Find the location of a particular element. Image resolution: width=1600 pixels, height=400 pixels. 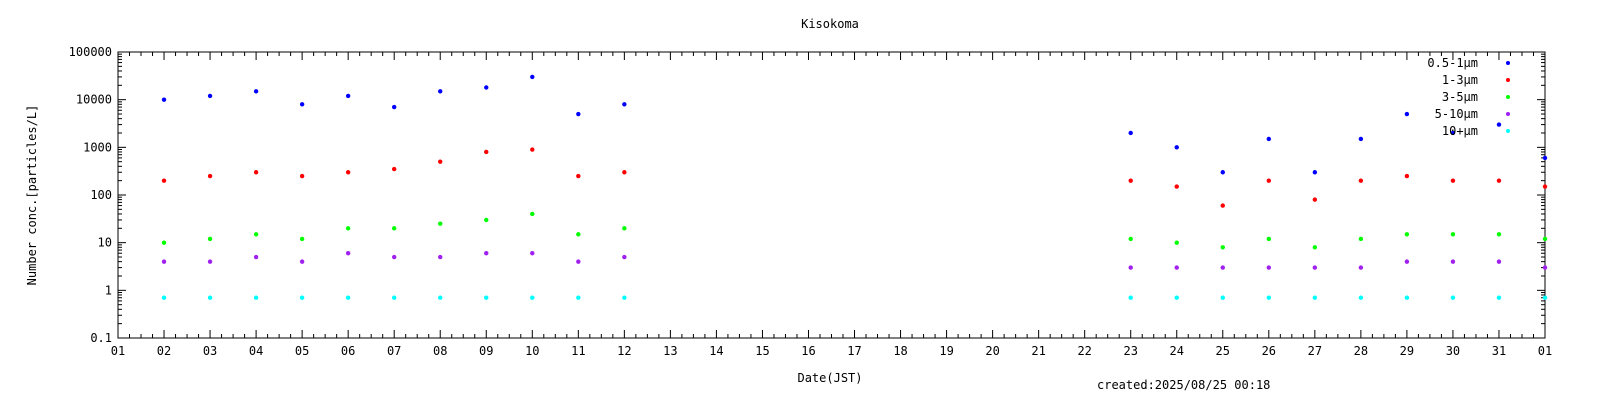

x-tick-label: 30 is located at coordinates (1453, 351).